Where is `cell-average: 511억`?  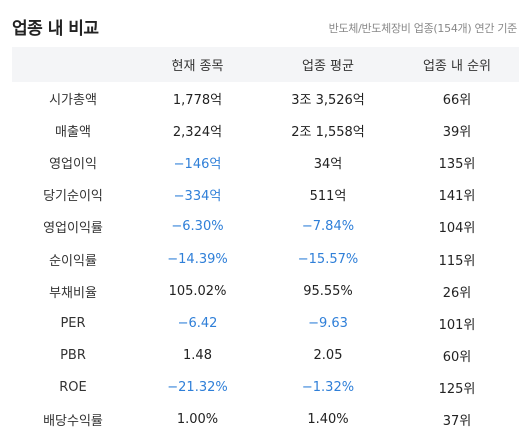 cell-average: 511억 is located at coordinates (328, 197).